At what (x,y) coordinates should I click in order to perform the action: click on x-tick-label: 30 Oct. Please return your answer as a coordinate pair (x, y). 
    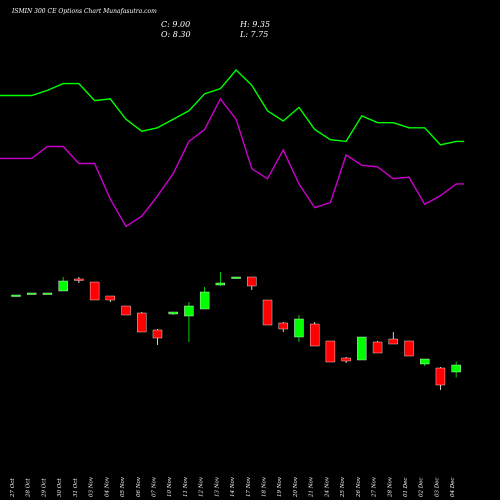
    Looking at the image, I should click on (60, 487).